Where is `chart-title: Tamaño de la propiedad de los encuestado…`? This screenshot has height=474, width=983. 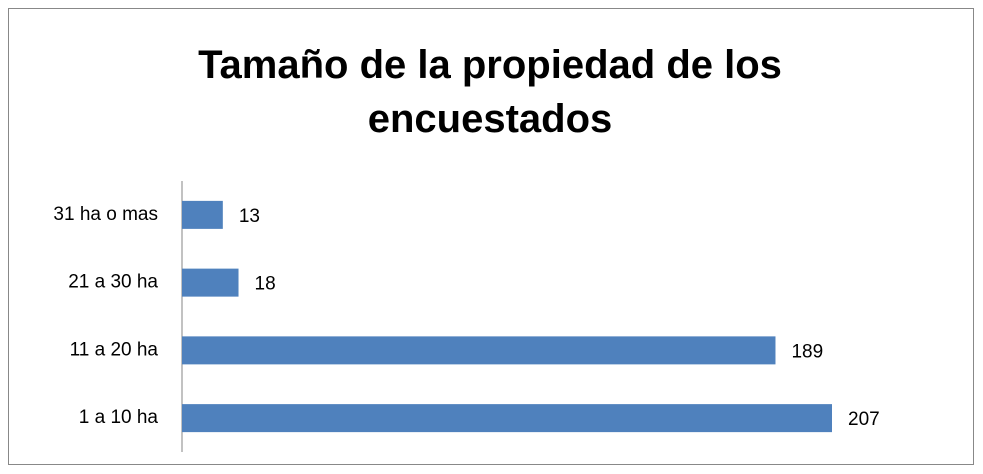
chart-title: Tamaño de la propiedad de los encuestado… is located at coordinates (490, 92).